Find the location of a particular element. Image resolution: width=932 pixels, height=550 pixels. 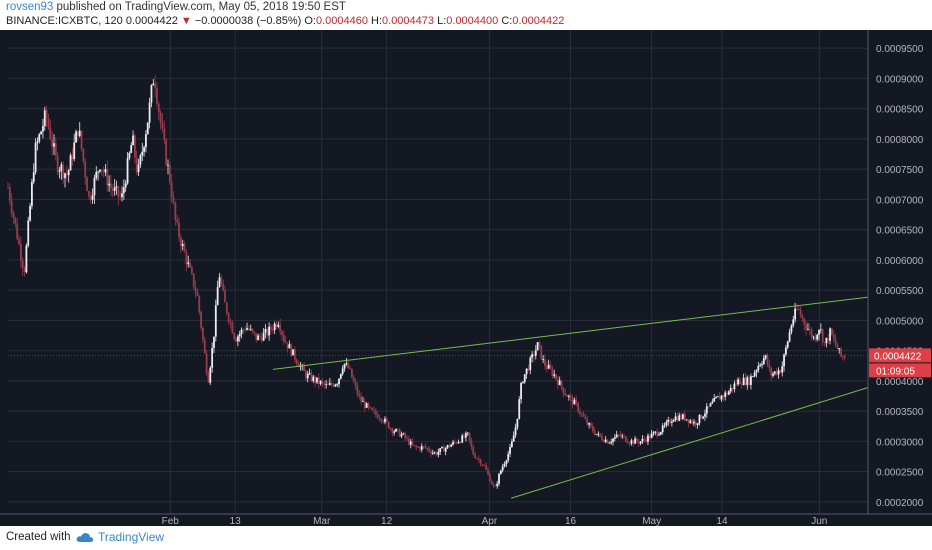

low-label: L: is located at coordinates (442, 21).